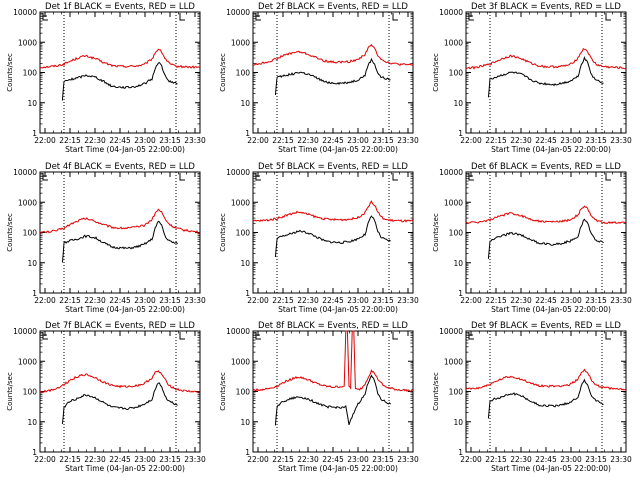  Describe the element at coordinates (546, 7) in the screenshot. I see `chart-title: Det 3f BLACK = Events, RED = LLD` at that location.